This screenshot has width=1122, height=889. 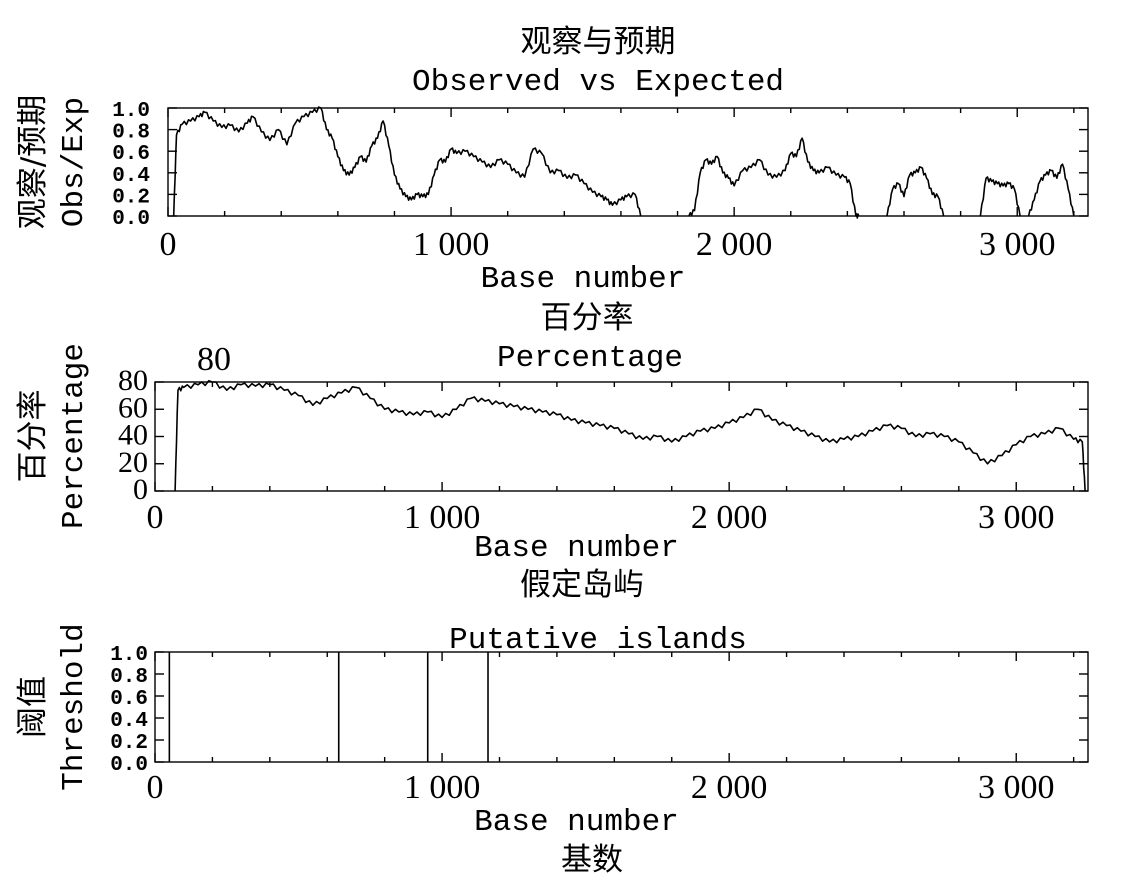 I want to click on chart-title: 假定岛屿, so click(x=582, y=585).